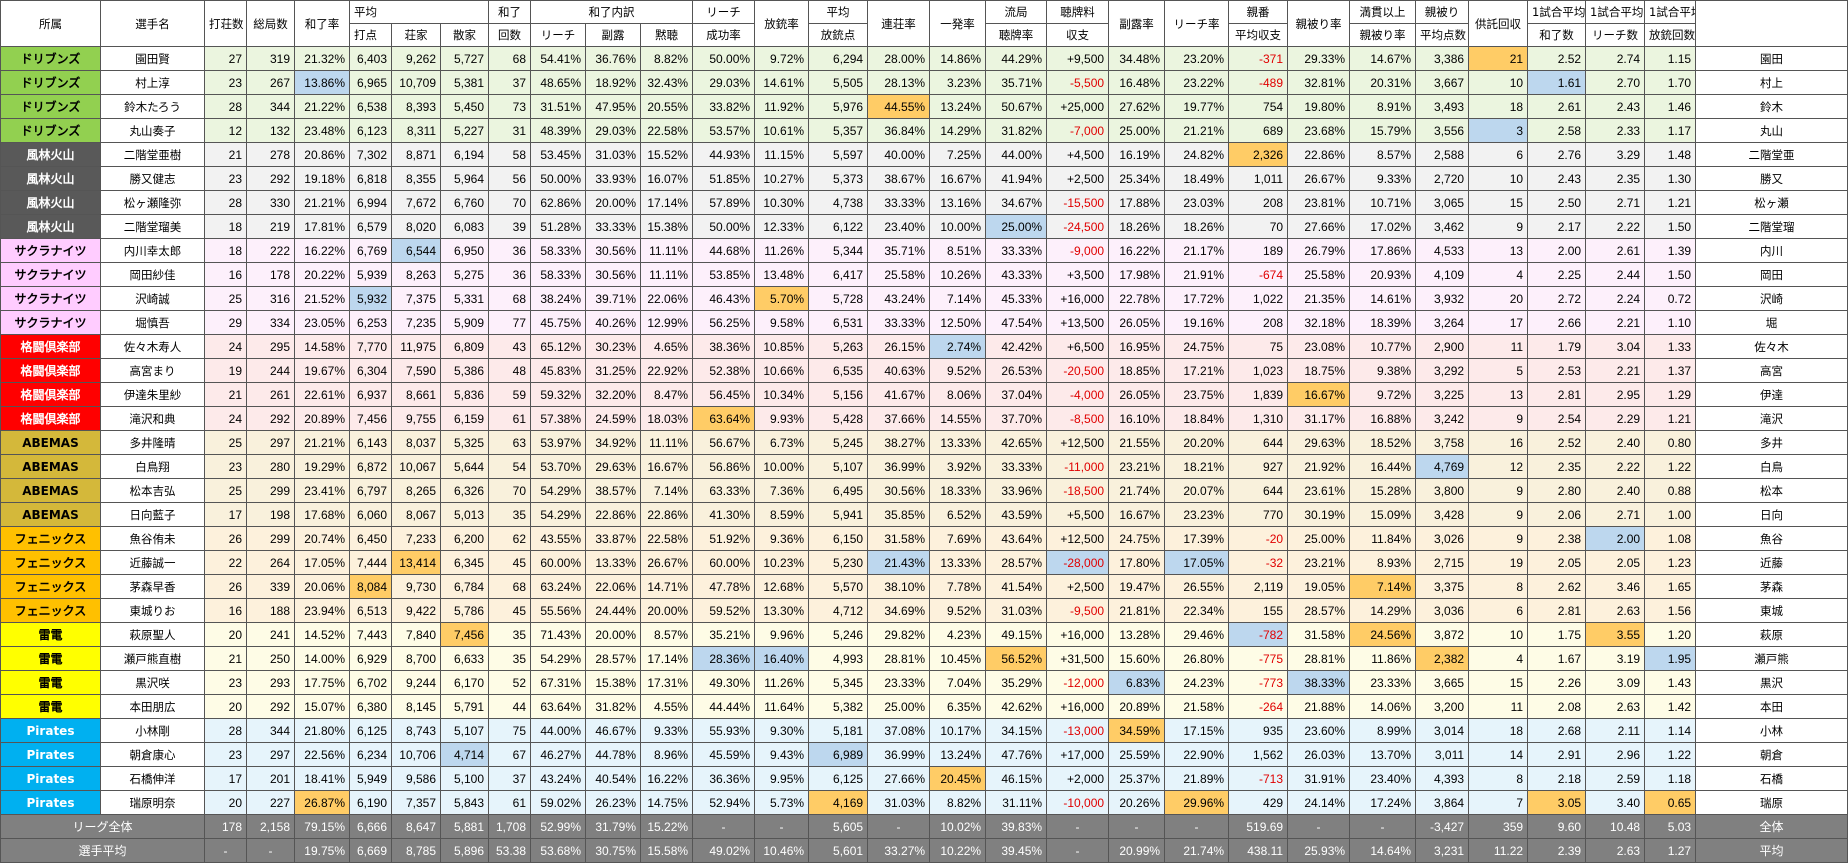 This screenshot has width=1848, height=863. What do you see at coordinates (152, 226) in the screenshot?
I see `player-name-cell: 二階堂瑠美` at bounding box center [152, 226].